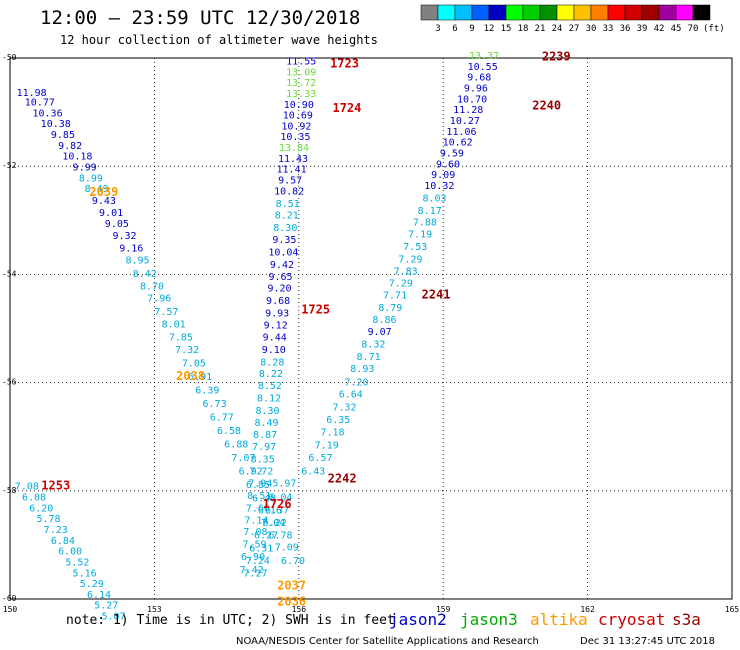  Describe the element at coordinates (253, 557) in the screenshot. I see `wave-height-label: 6.90` at that location.